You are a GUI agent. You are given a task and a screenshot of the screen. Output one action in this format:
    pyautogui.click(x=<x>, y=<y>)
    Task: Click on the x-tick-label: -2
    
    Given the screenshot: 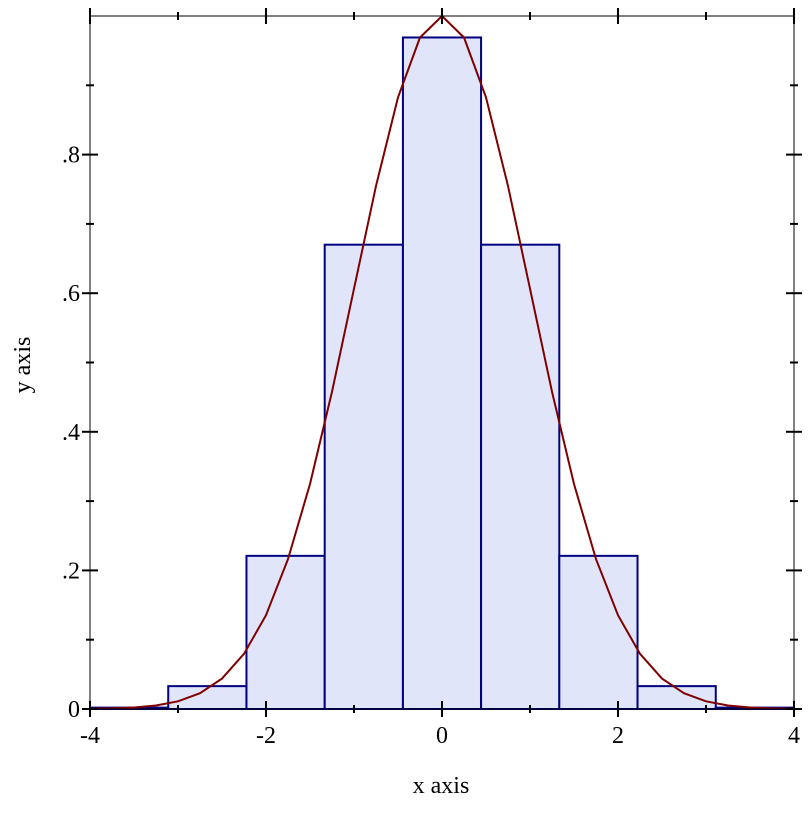 What is the action you would take?
    pyautogui.click(x=266, y=736)
    